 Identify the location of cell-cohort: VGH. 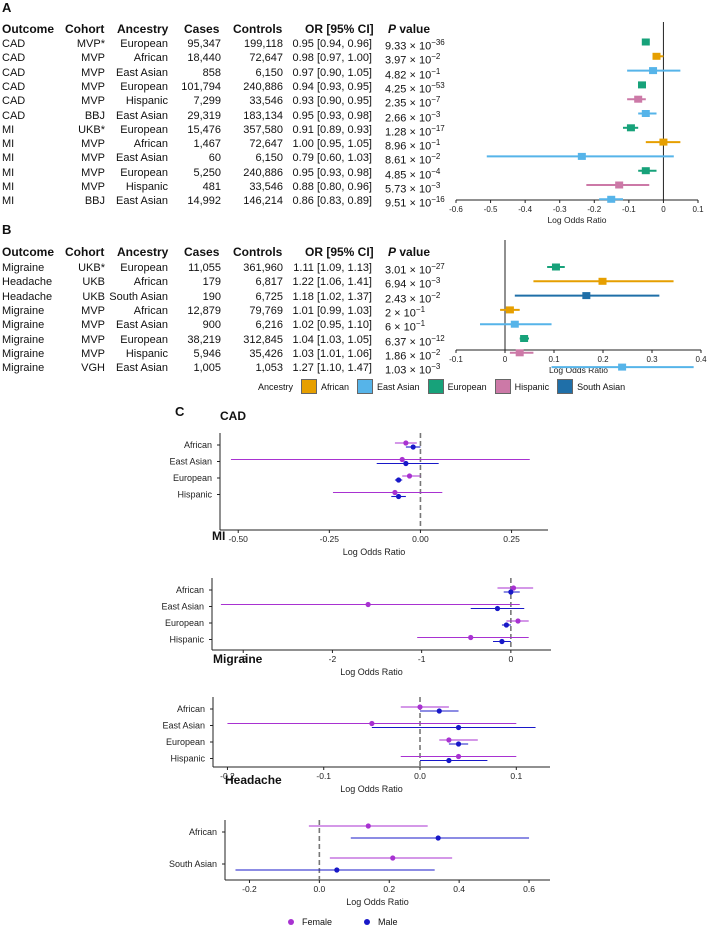
(93, 368).